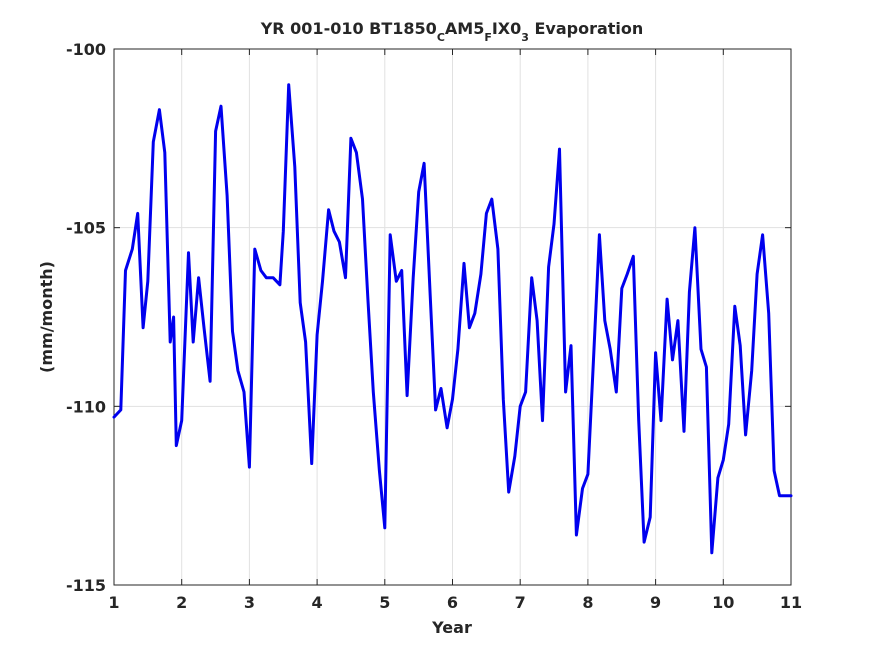  I want to click on chart-title-part-b: AM5, so click(464, 28).